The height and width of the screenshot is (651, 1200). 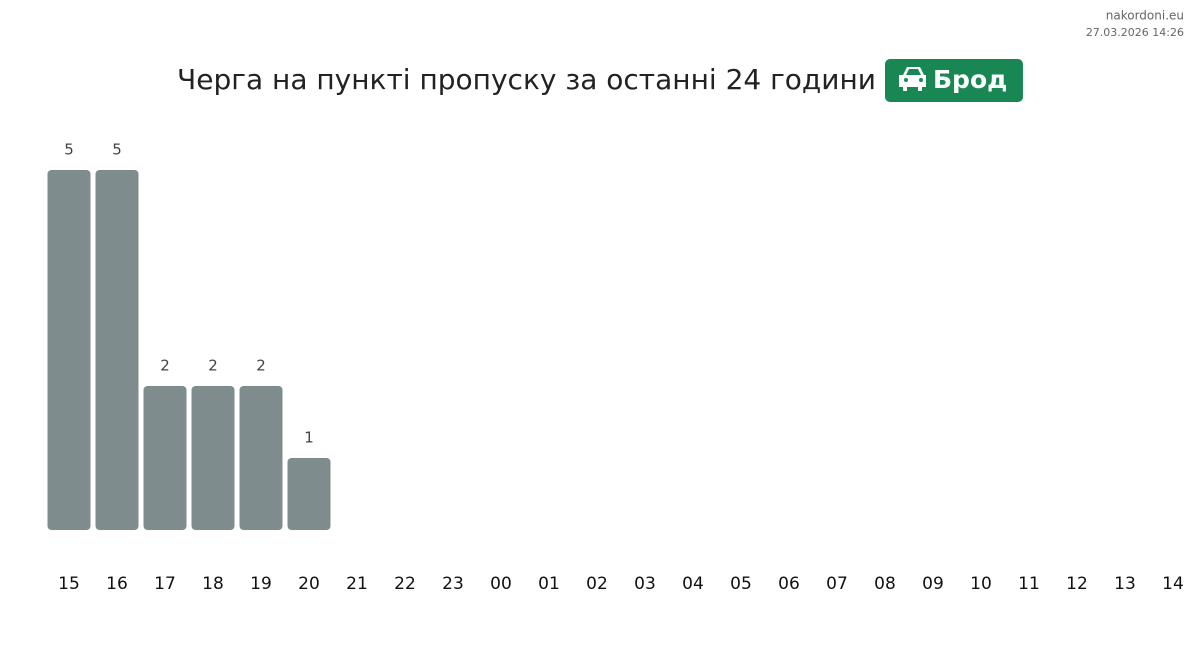 I want to click on x-tick-label: 13, so click(x=1125, y=584).